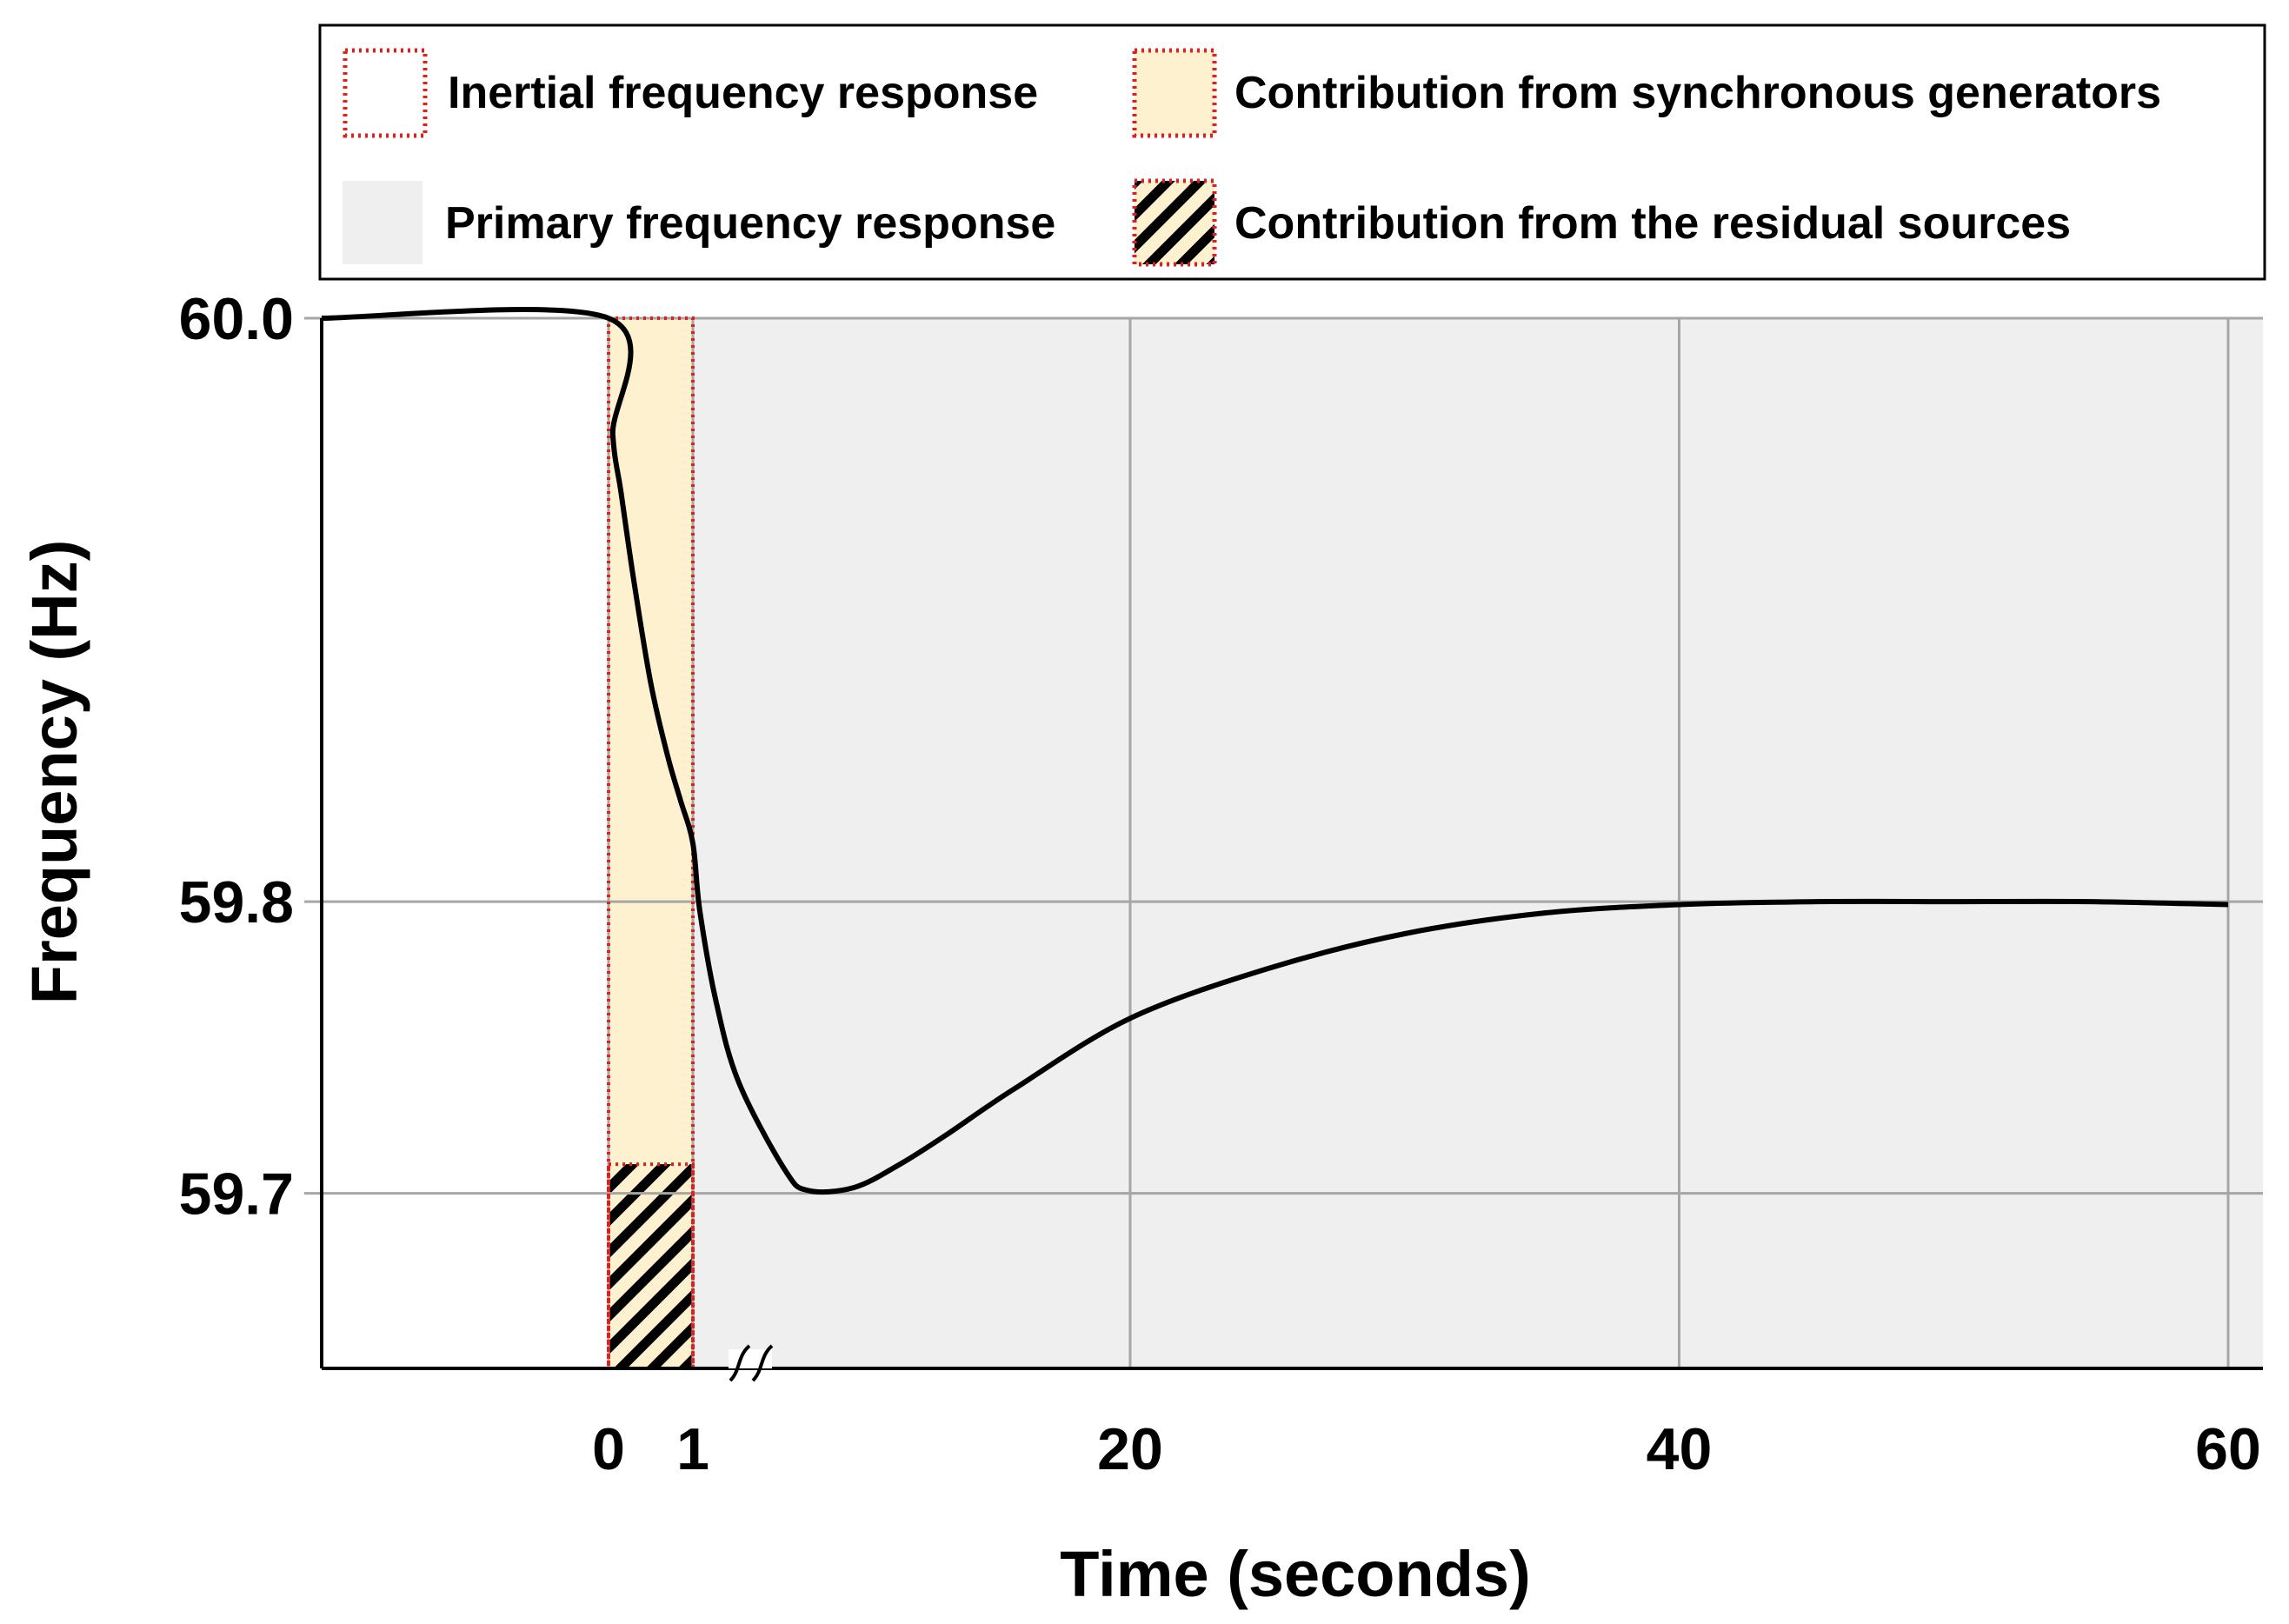 Image resolution: width=2289 pixels, height=1624 pixels. What do you see at coordinates (608, 1449) in the screenshot?
I see `x-tick-label: 0` at bounding box center [608, 1449].